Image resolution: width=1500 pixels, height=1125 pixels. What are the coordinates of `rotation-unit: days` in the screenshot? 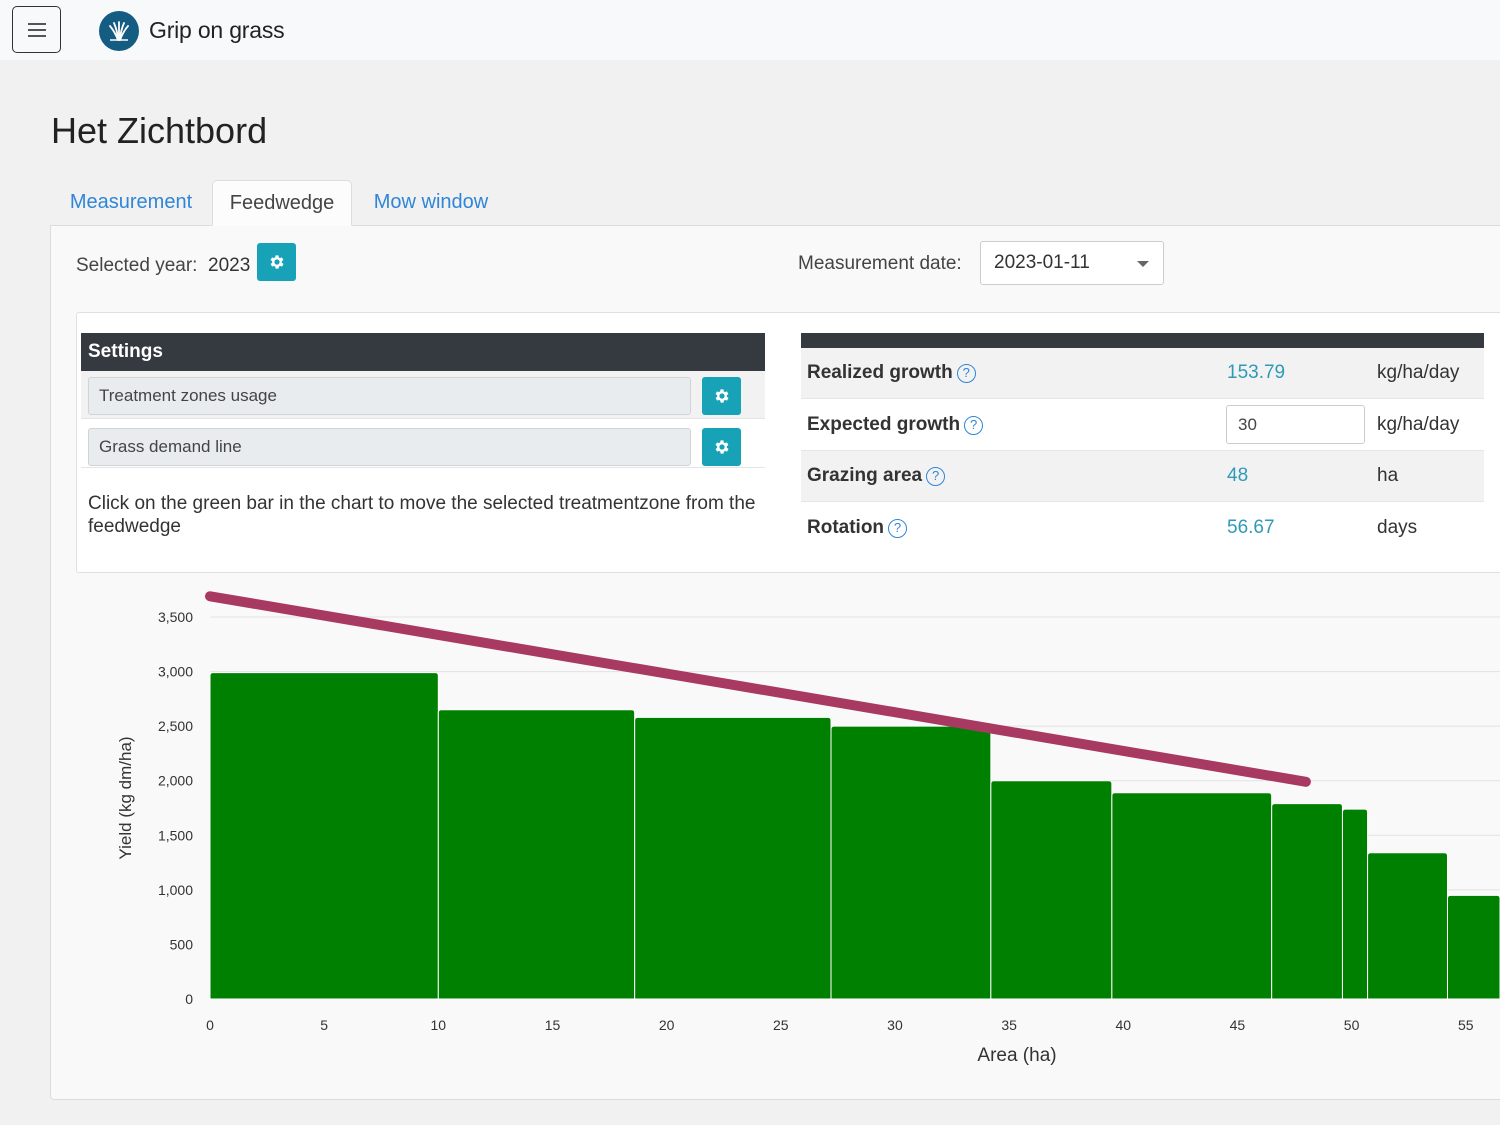 It's located at (1397, 527).